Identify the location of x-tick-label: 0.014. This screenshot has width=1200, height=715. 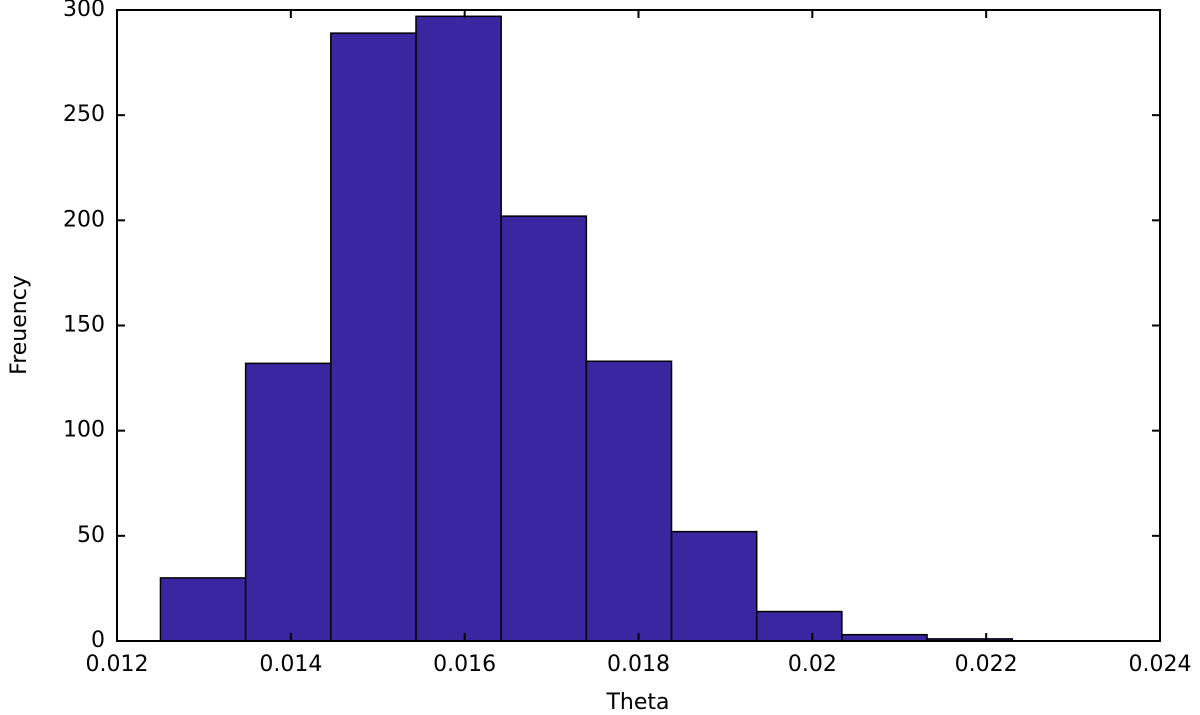
(290, 664).